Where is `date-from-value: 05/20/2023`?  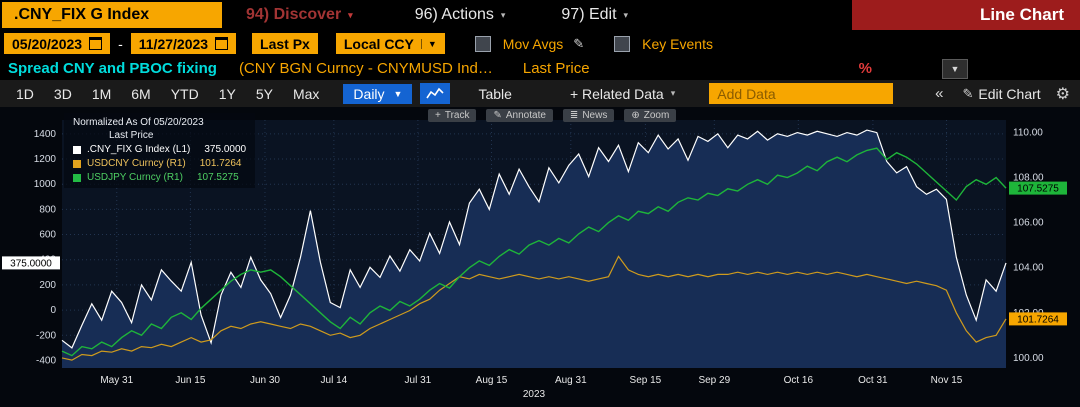
date-from-value: 05/20/2023 is located at coordinates (47, 43).